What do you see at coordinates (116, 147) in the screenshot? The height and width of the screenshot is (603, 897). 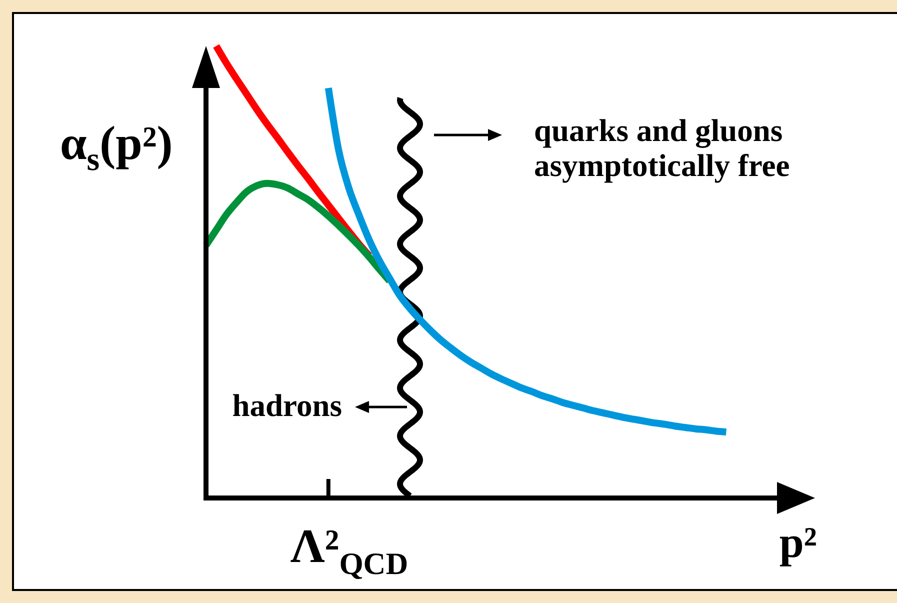 I see `y-axis-title: α$_{s}$(p²)` at bounding box center [116, 147].